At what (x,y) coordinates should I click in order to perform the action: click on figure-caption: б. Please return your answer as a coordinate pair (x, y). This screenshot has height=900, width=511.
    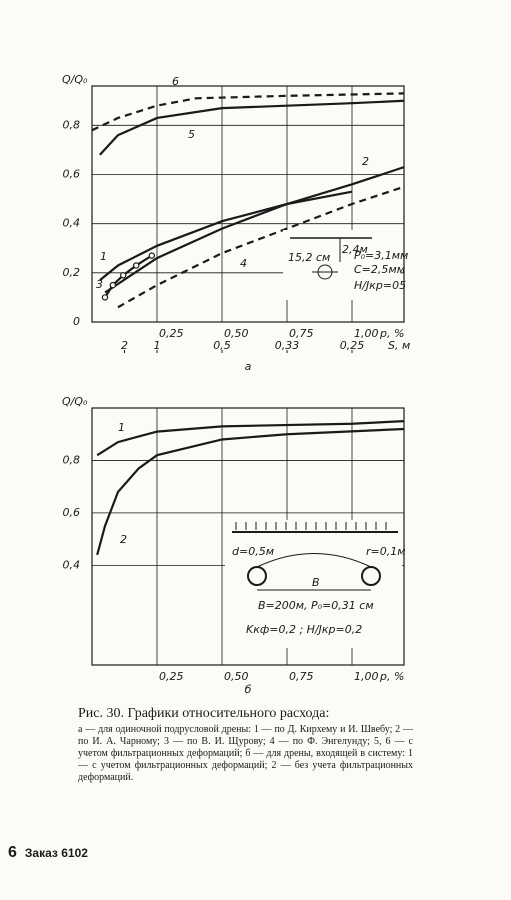
    Looking at the image, I should click on (248, 689).